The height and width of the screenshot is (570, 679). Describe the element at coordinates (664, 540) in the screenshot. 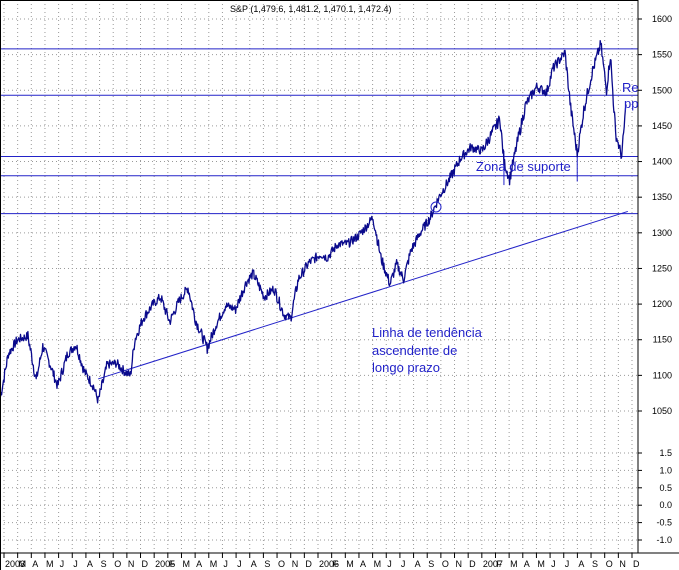

I see `y-tick-label-lower: -1.0` at that location.